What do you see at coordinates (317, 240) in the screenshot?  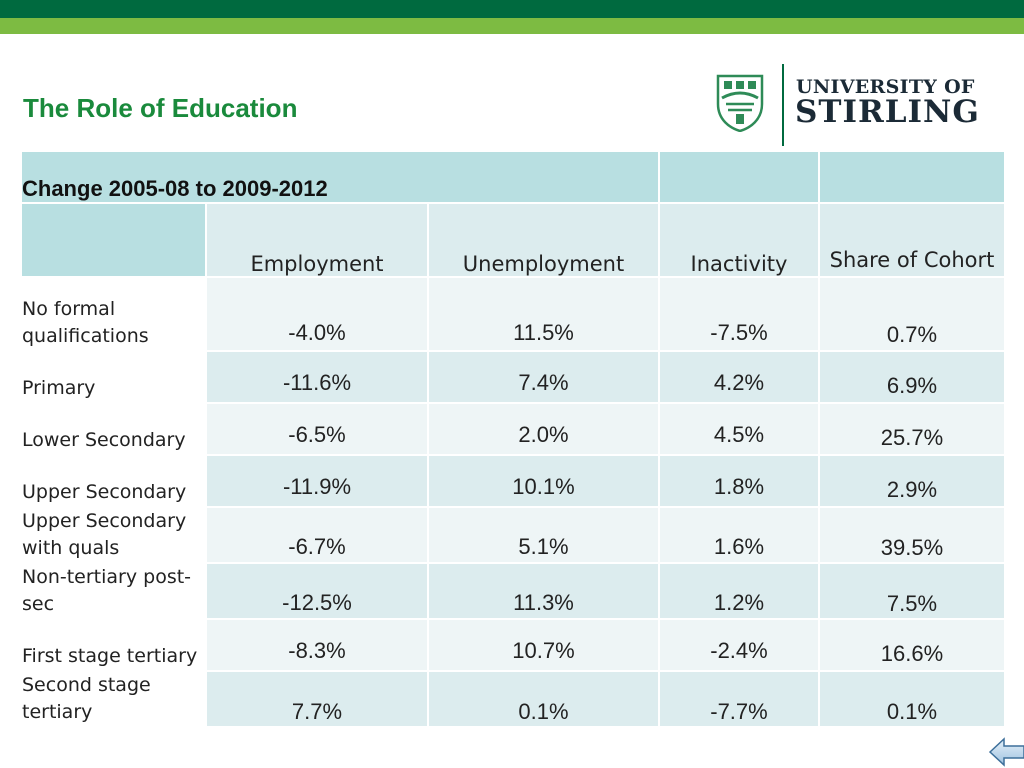 I see `column-header-employment: Employment` at bounding box center [317, 240].